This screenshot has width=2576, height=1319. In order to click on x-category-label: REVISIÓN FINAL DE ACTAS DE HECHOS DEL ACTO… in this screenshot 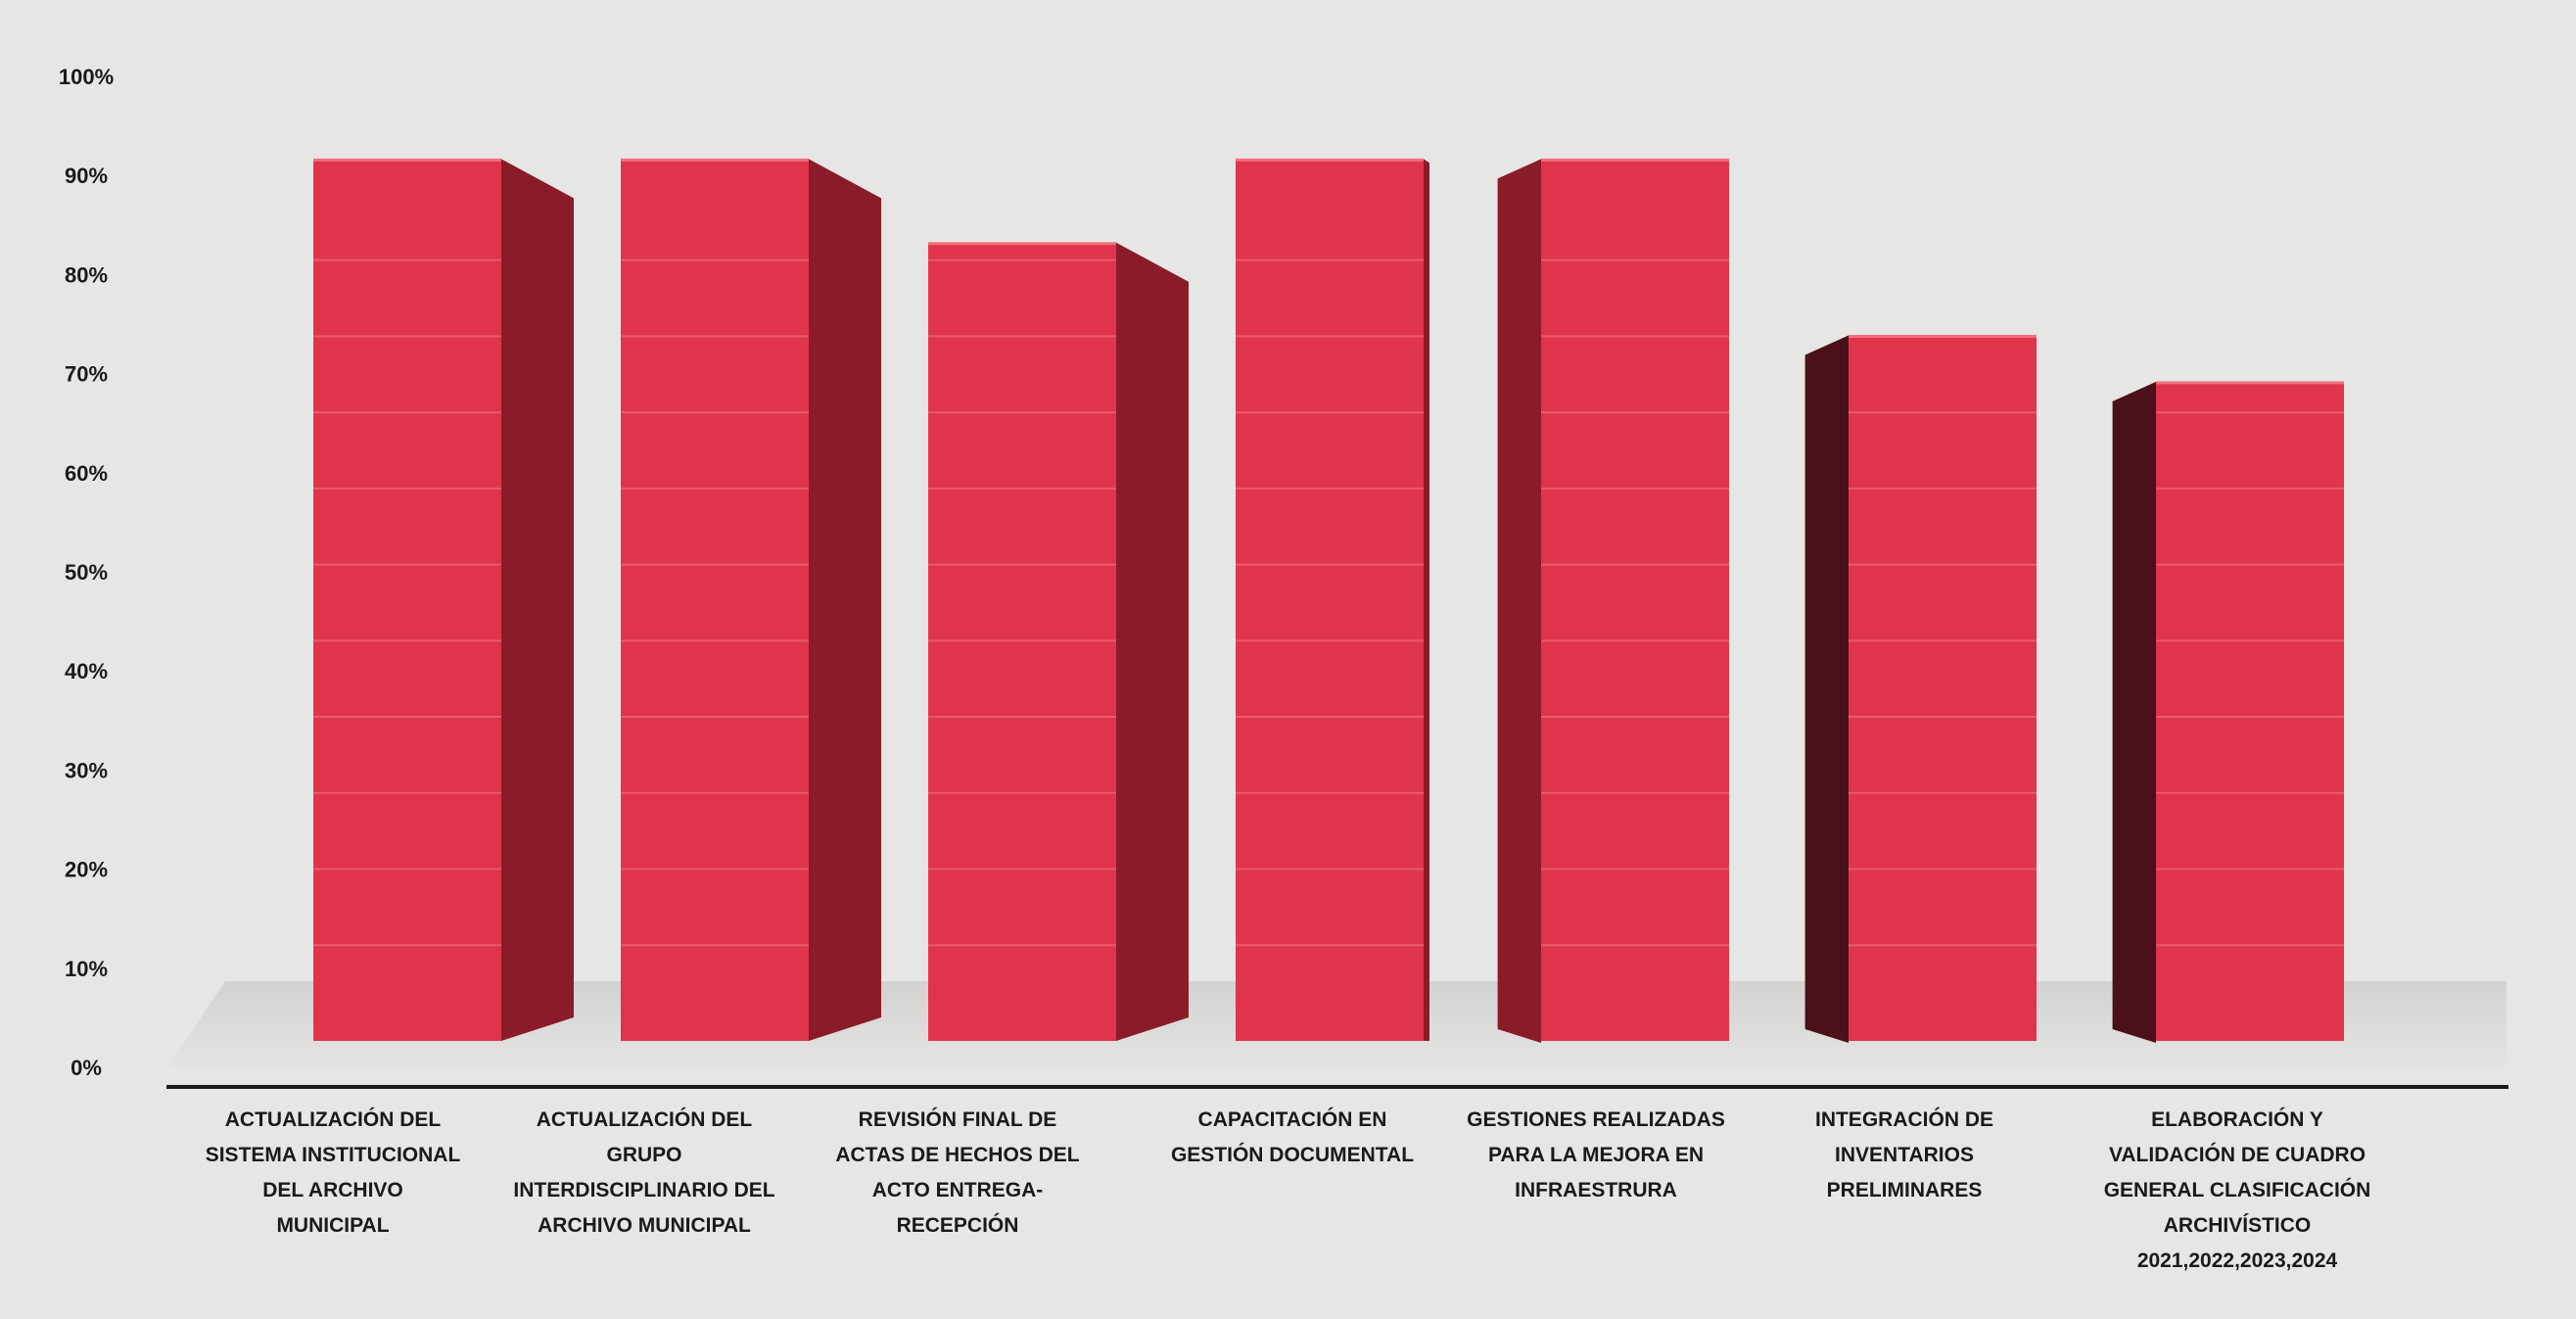, I will do `click(957, 1172)`.